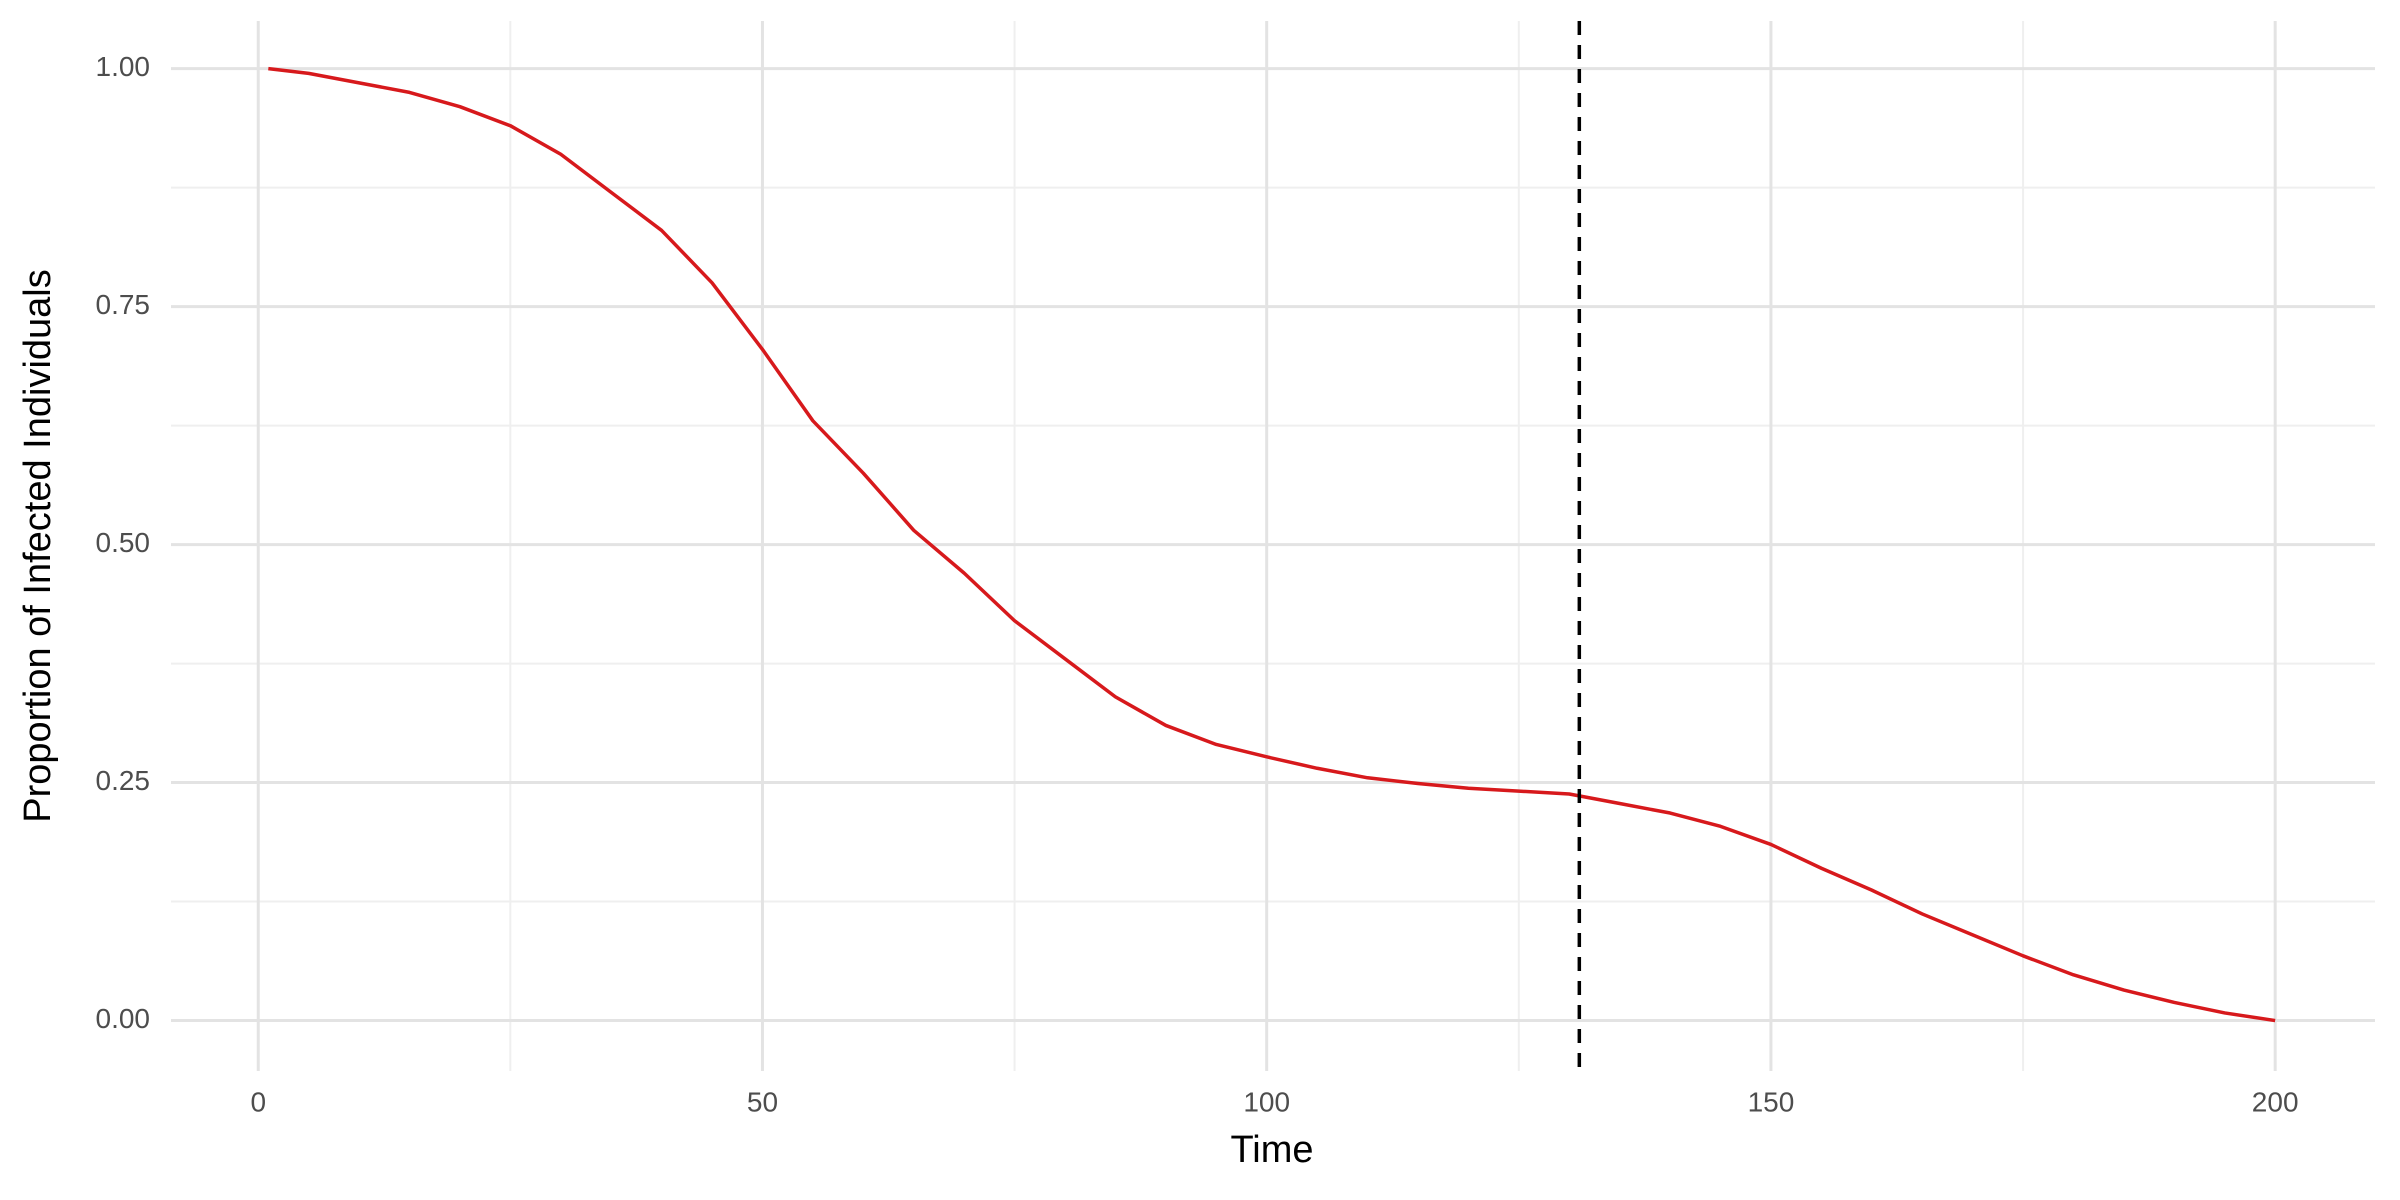 The image size is (2400, 1200). What do you see at coordinates (762, 1101) in the screenshot?
I see `x-tick-label: 50` at bounding box center [762, 1101].